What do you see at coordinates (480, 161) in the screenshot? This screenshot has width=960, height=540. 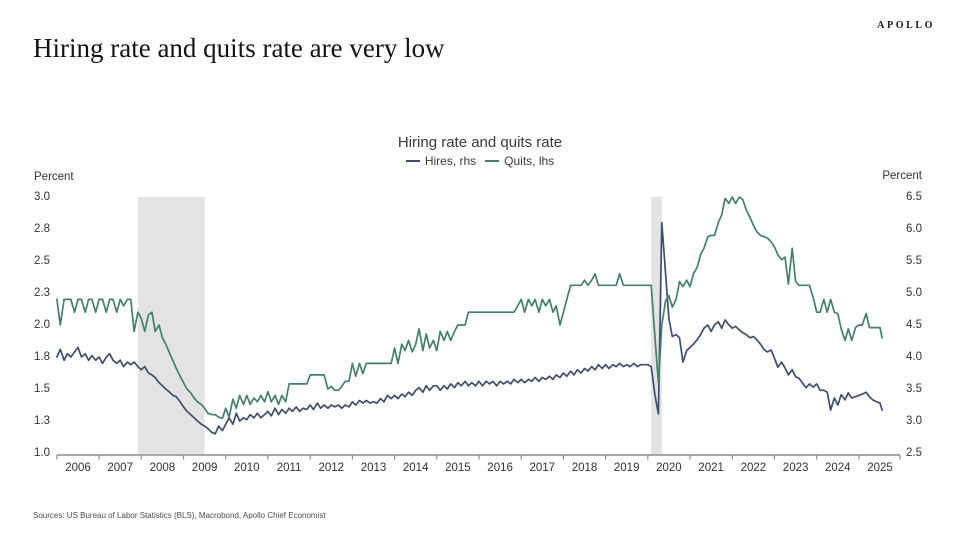 I see `chart-legend: Hires, rhs Quits, lhs` at bounding box center [480, 161].